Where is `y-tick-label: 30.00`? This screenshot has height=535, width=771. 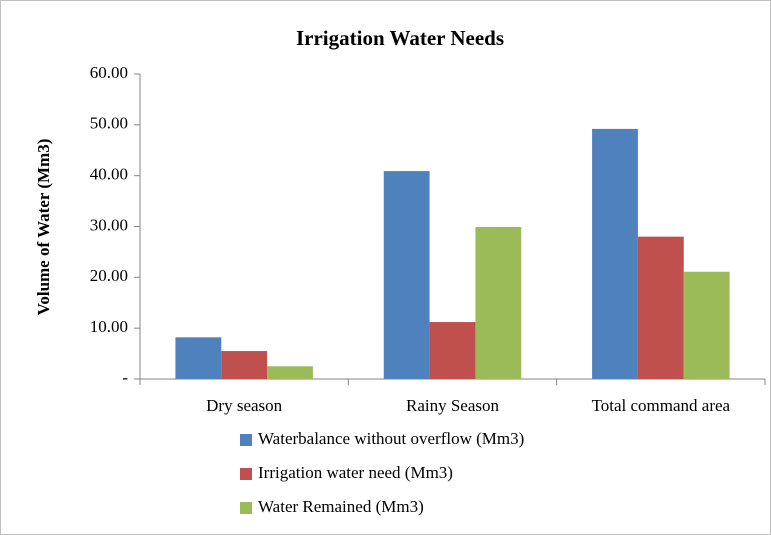
y-tick-label: 30.00 is located at coordinates (109, 224).